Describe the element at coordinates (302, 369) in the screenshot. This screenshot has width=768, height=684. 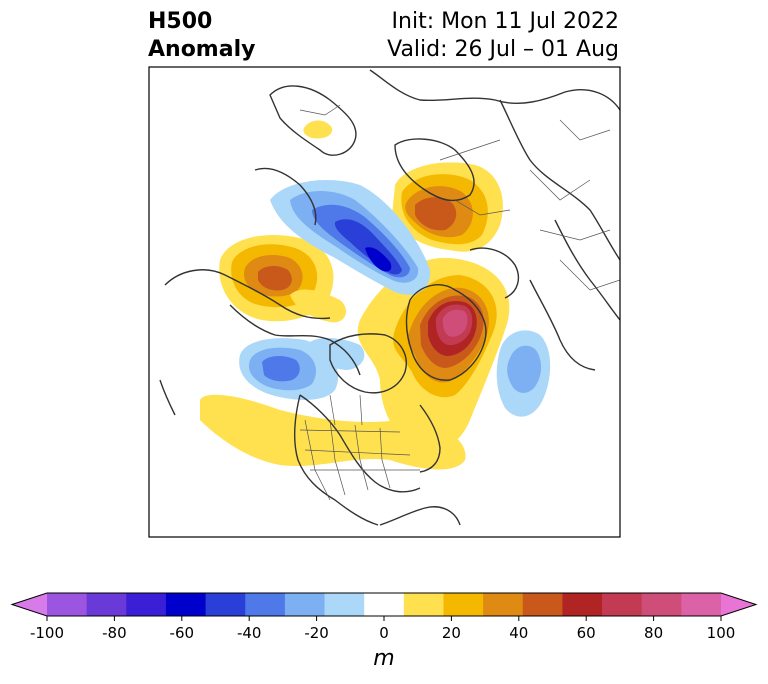
I see `negative-anomaly-pacific` at that location.